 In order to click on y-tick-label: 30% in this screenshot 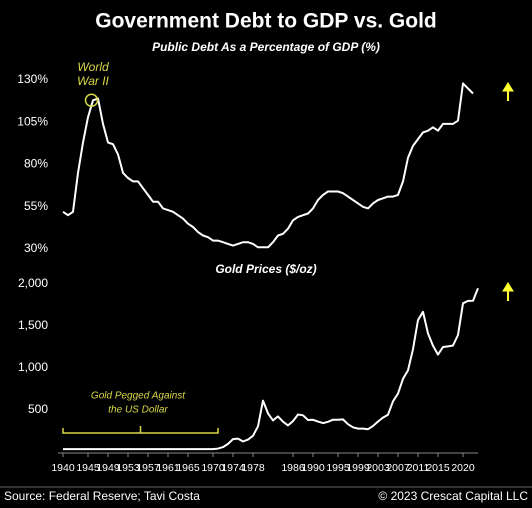, I will do `click(36, 248)`.